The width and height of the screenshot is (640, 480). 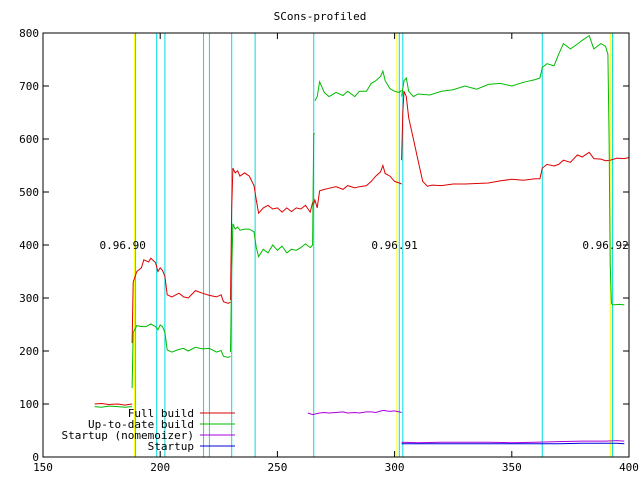 I want to click on y-tick-label: 200, so click(x=29, y=351).